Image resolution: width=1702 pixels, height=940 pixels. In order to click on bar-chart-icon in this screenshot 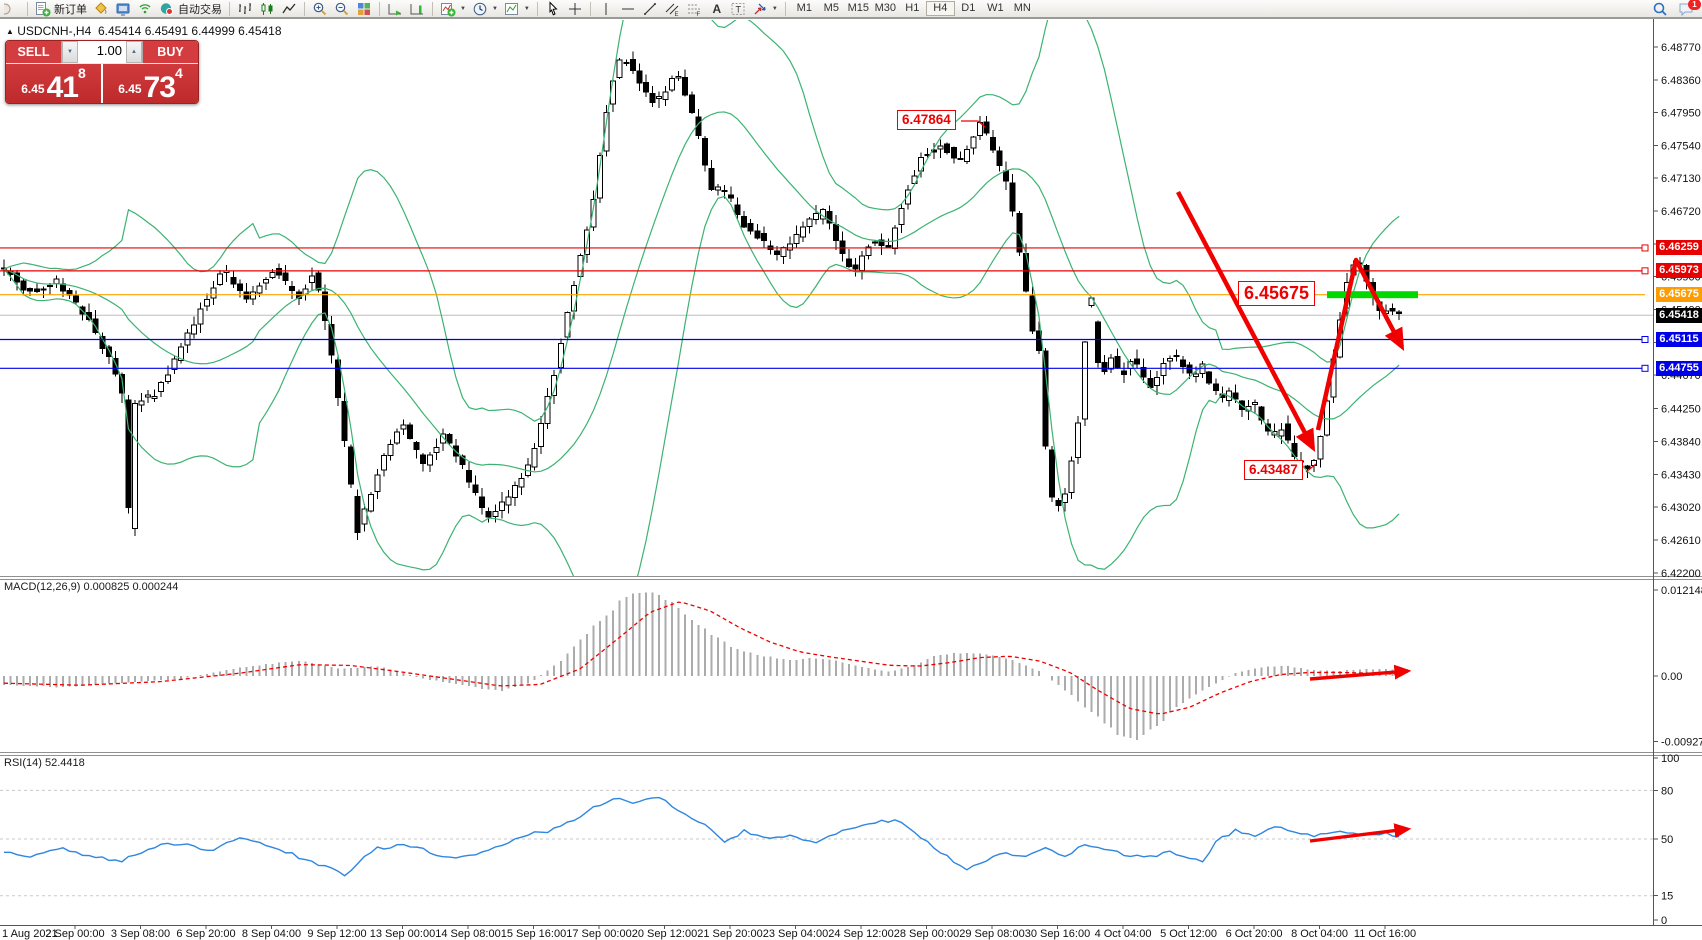, I will do `click(245, 8)`.